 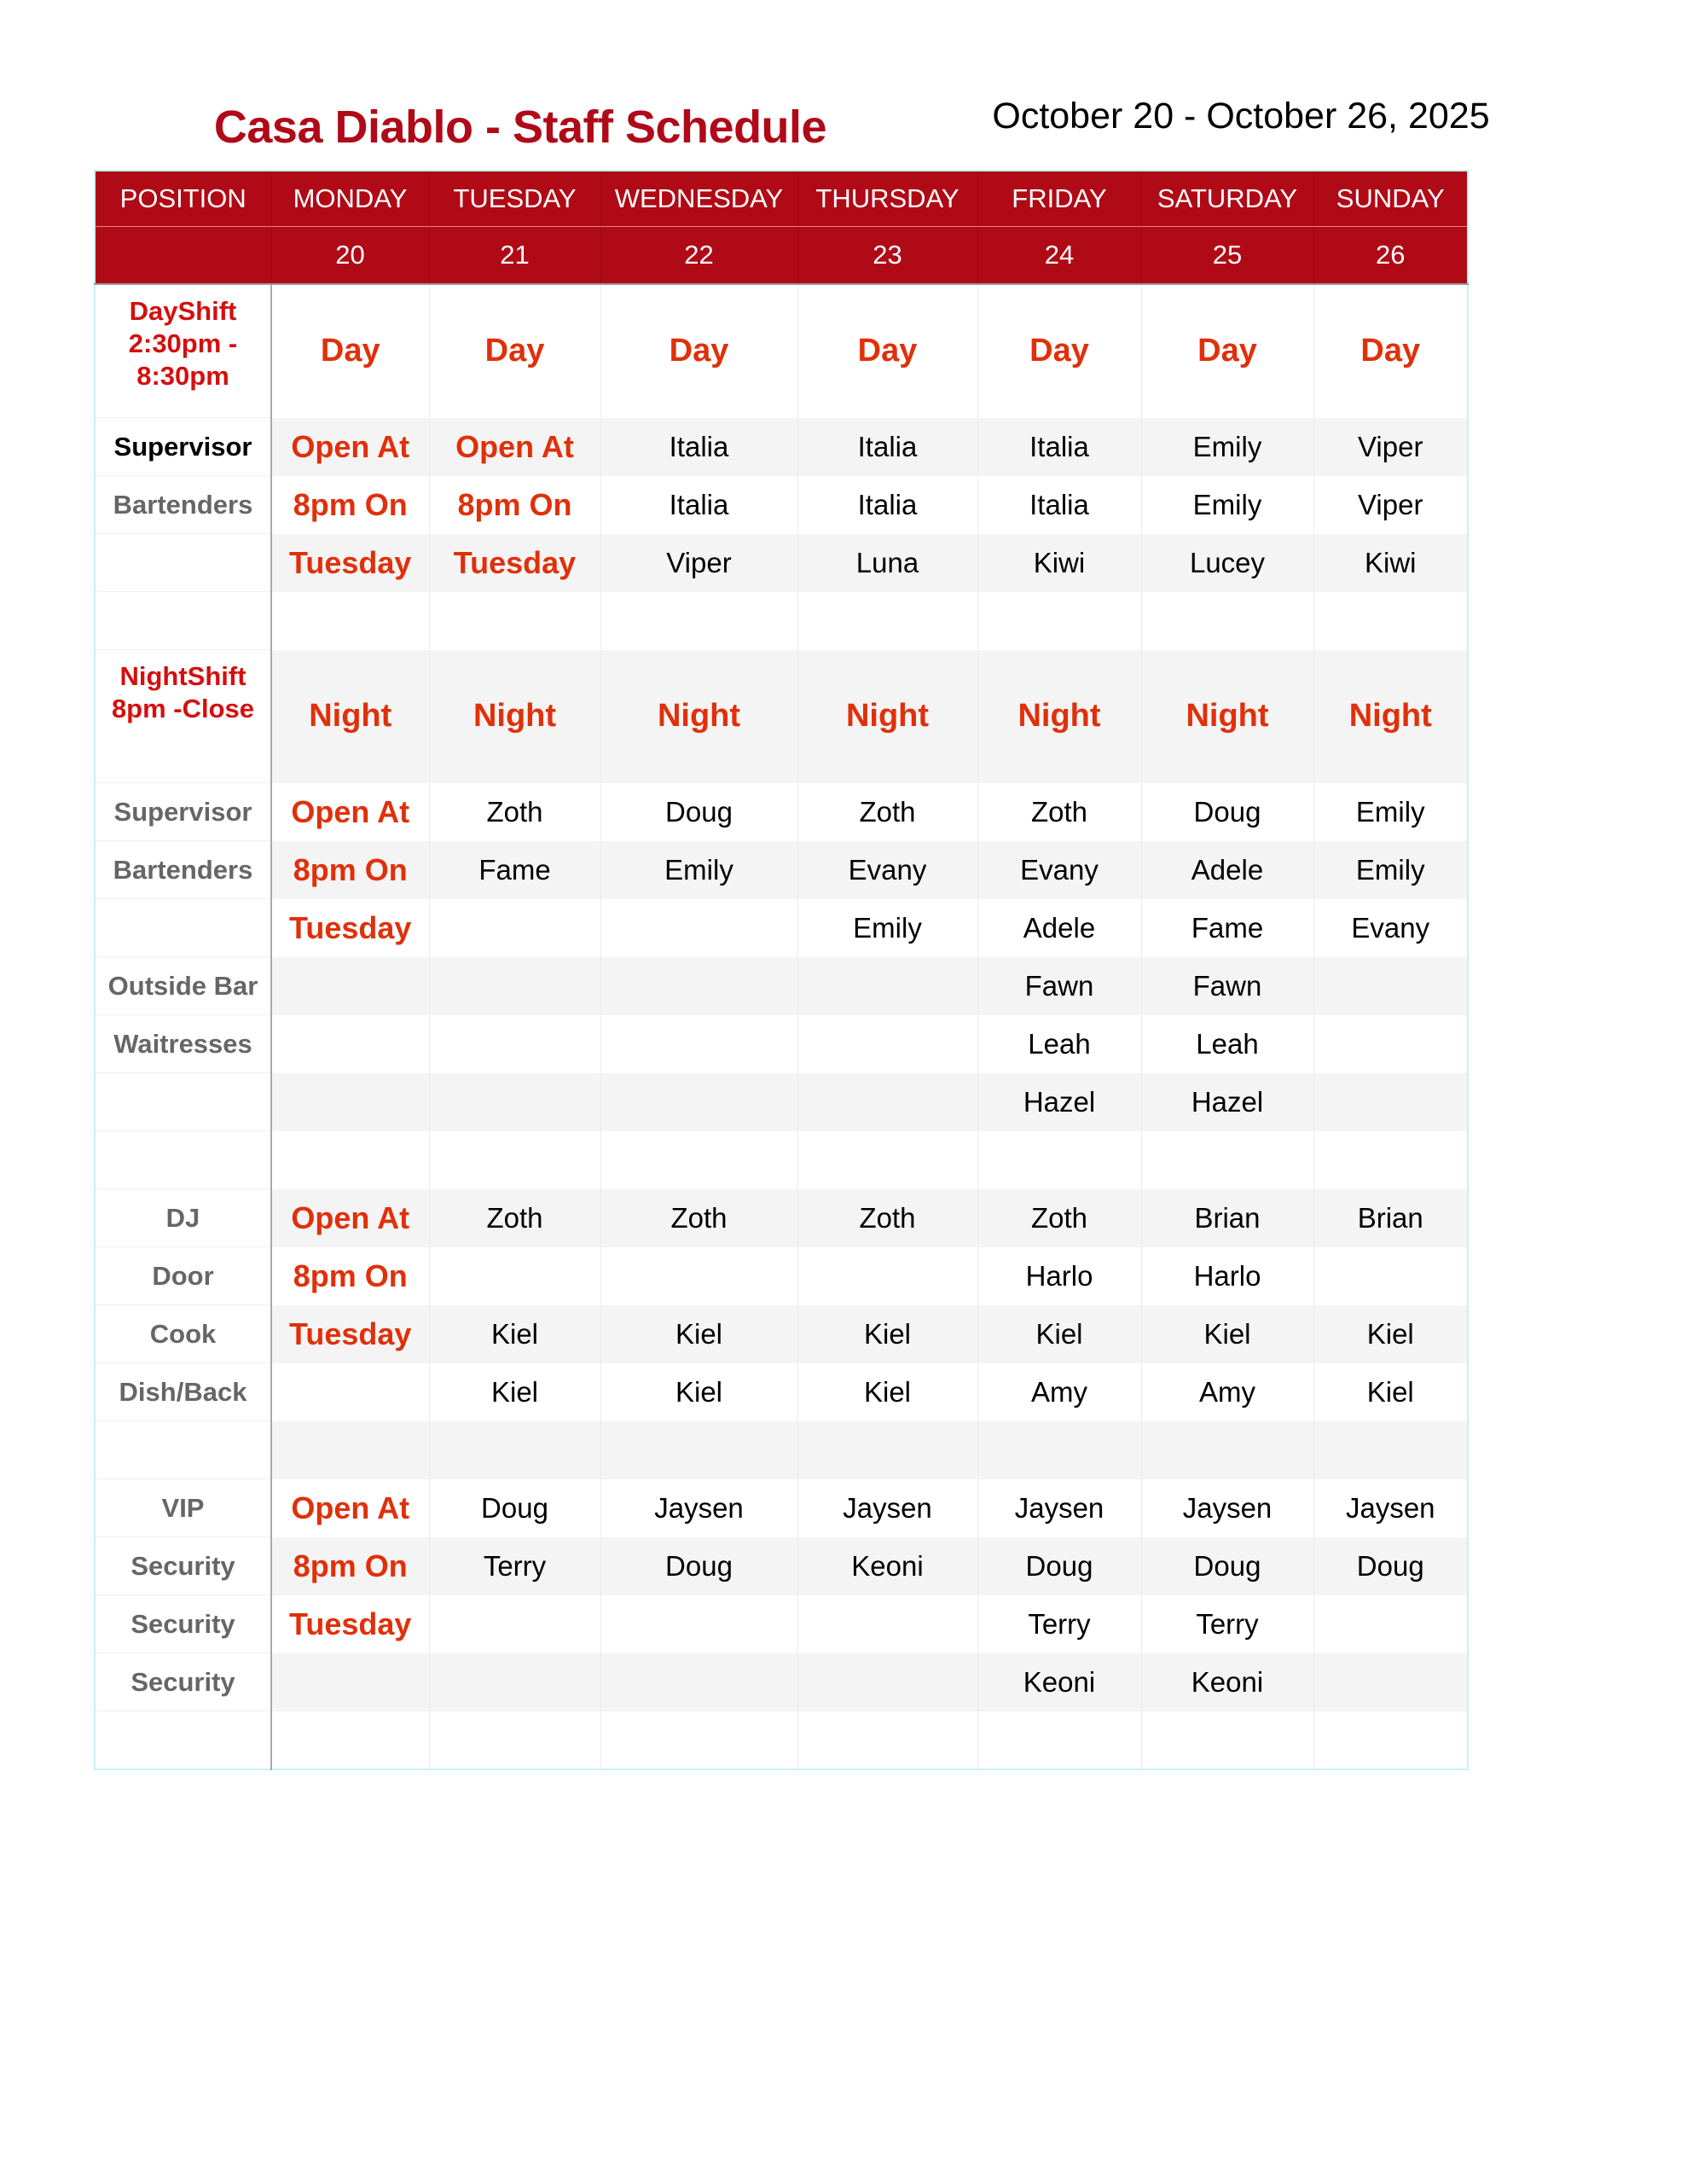 I want to click on schedule-cell: Lucey, so click(x=1227, y=562).